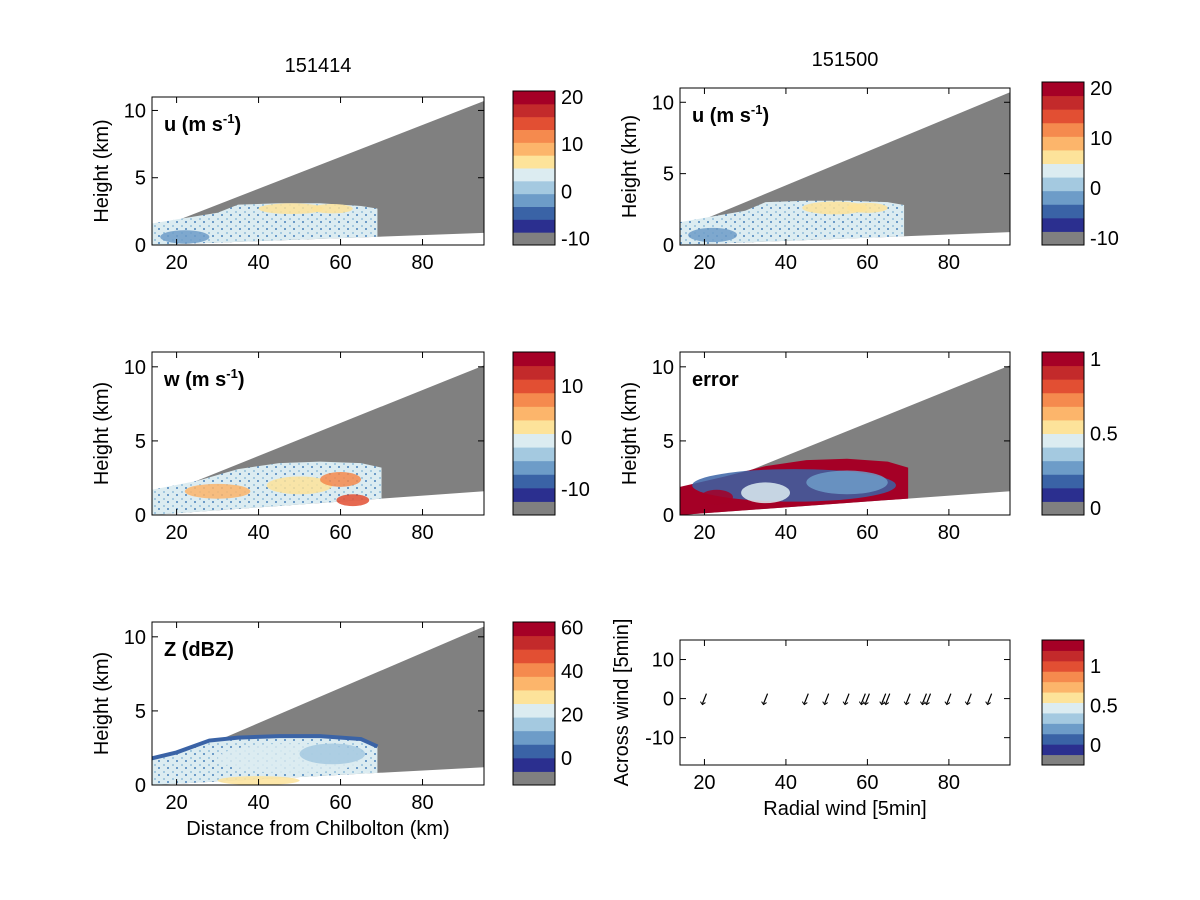 The image size is (1200, 900). Describe the element at coordinates (869, 176) in the screenshot. I see `panel-u-151500: u (m s-1) 20 40 60 80 0 5 10 Height (km) -10 0 10 20` at that location.